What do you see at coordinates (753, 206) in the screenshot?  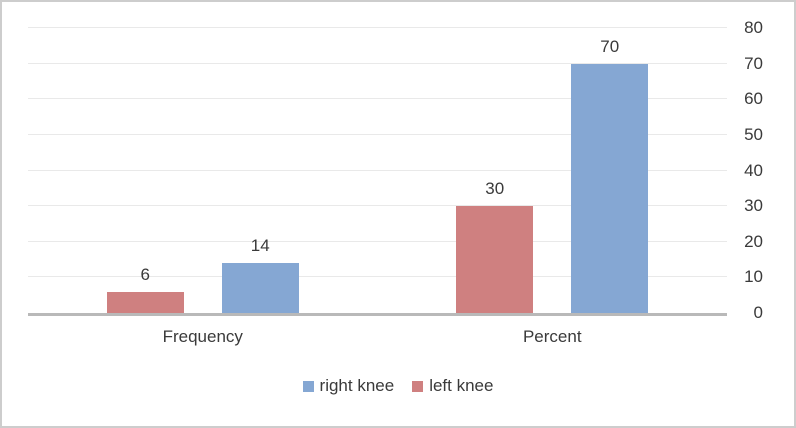 I see `y-axis-tick-label: 30` at bounding box center [753, 206].